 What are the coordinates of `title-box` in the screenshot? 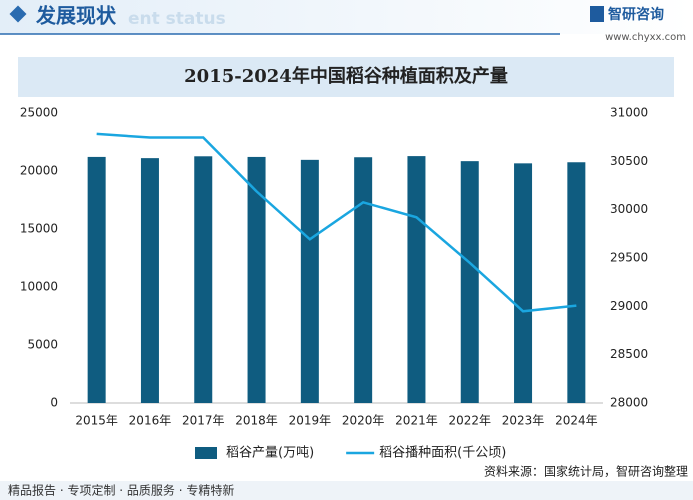 It's located at (346, 77).